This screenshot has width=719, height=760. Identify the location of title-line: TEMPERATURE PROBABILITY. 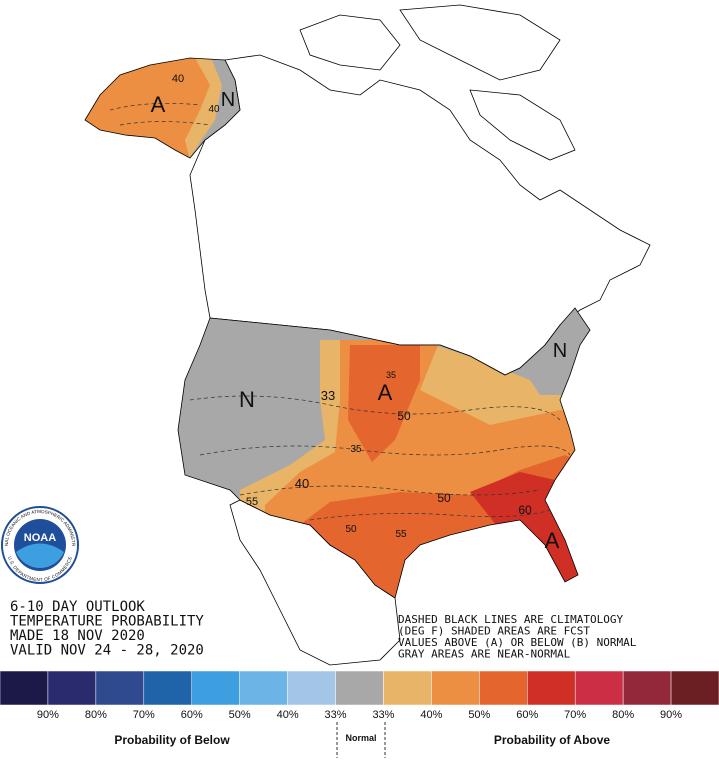
(107, 622).